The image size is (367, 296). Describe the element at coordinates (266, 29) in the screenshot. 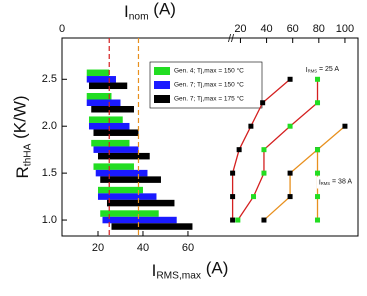

I see `x2-tick-label: 40` at that location.